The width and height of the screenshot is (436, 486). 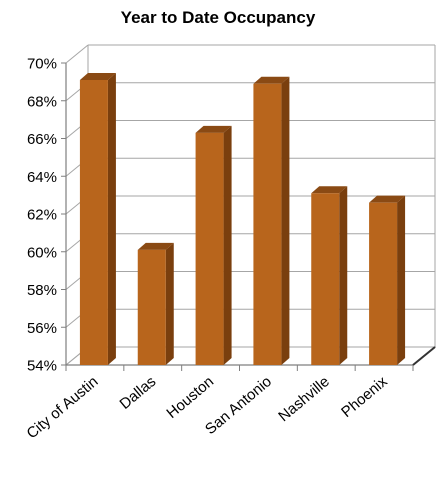 I want to click on y-tick-label: 62%, so click(x=42, y=215).